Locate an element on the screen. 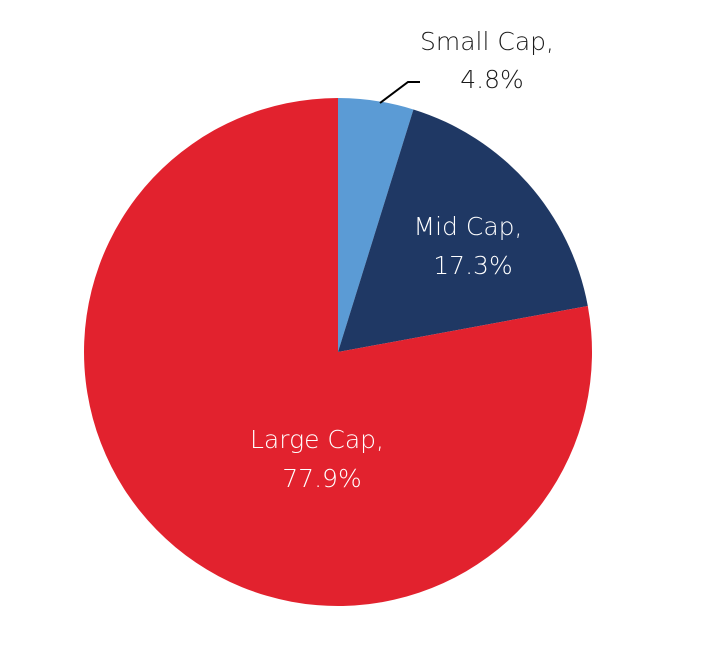  slice-label-large-cap-value: 77.9% is located at coordinates (321, 478).